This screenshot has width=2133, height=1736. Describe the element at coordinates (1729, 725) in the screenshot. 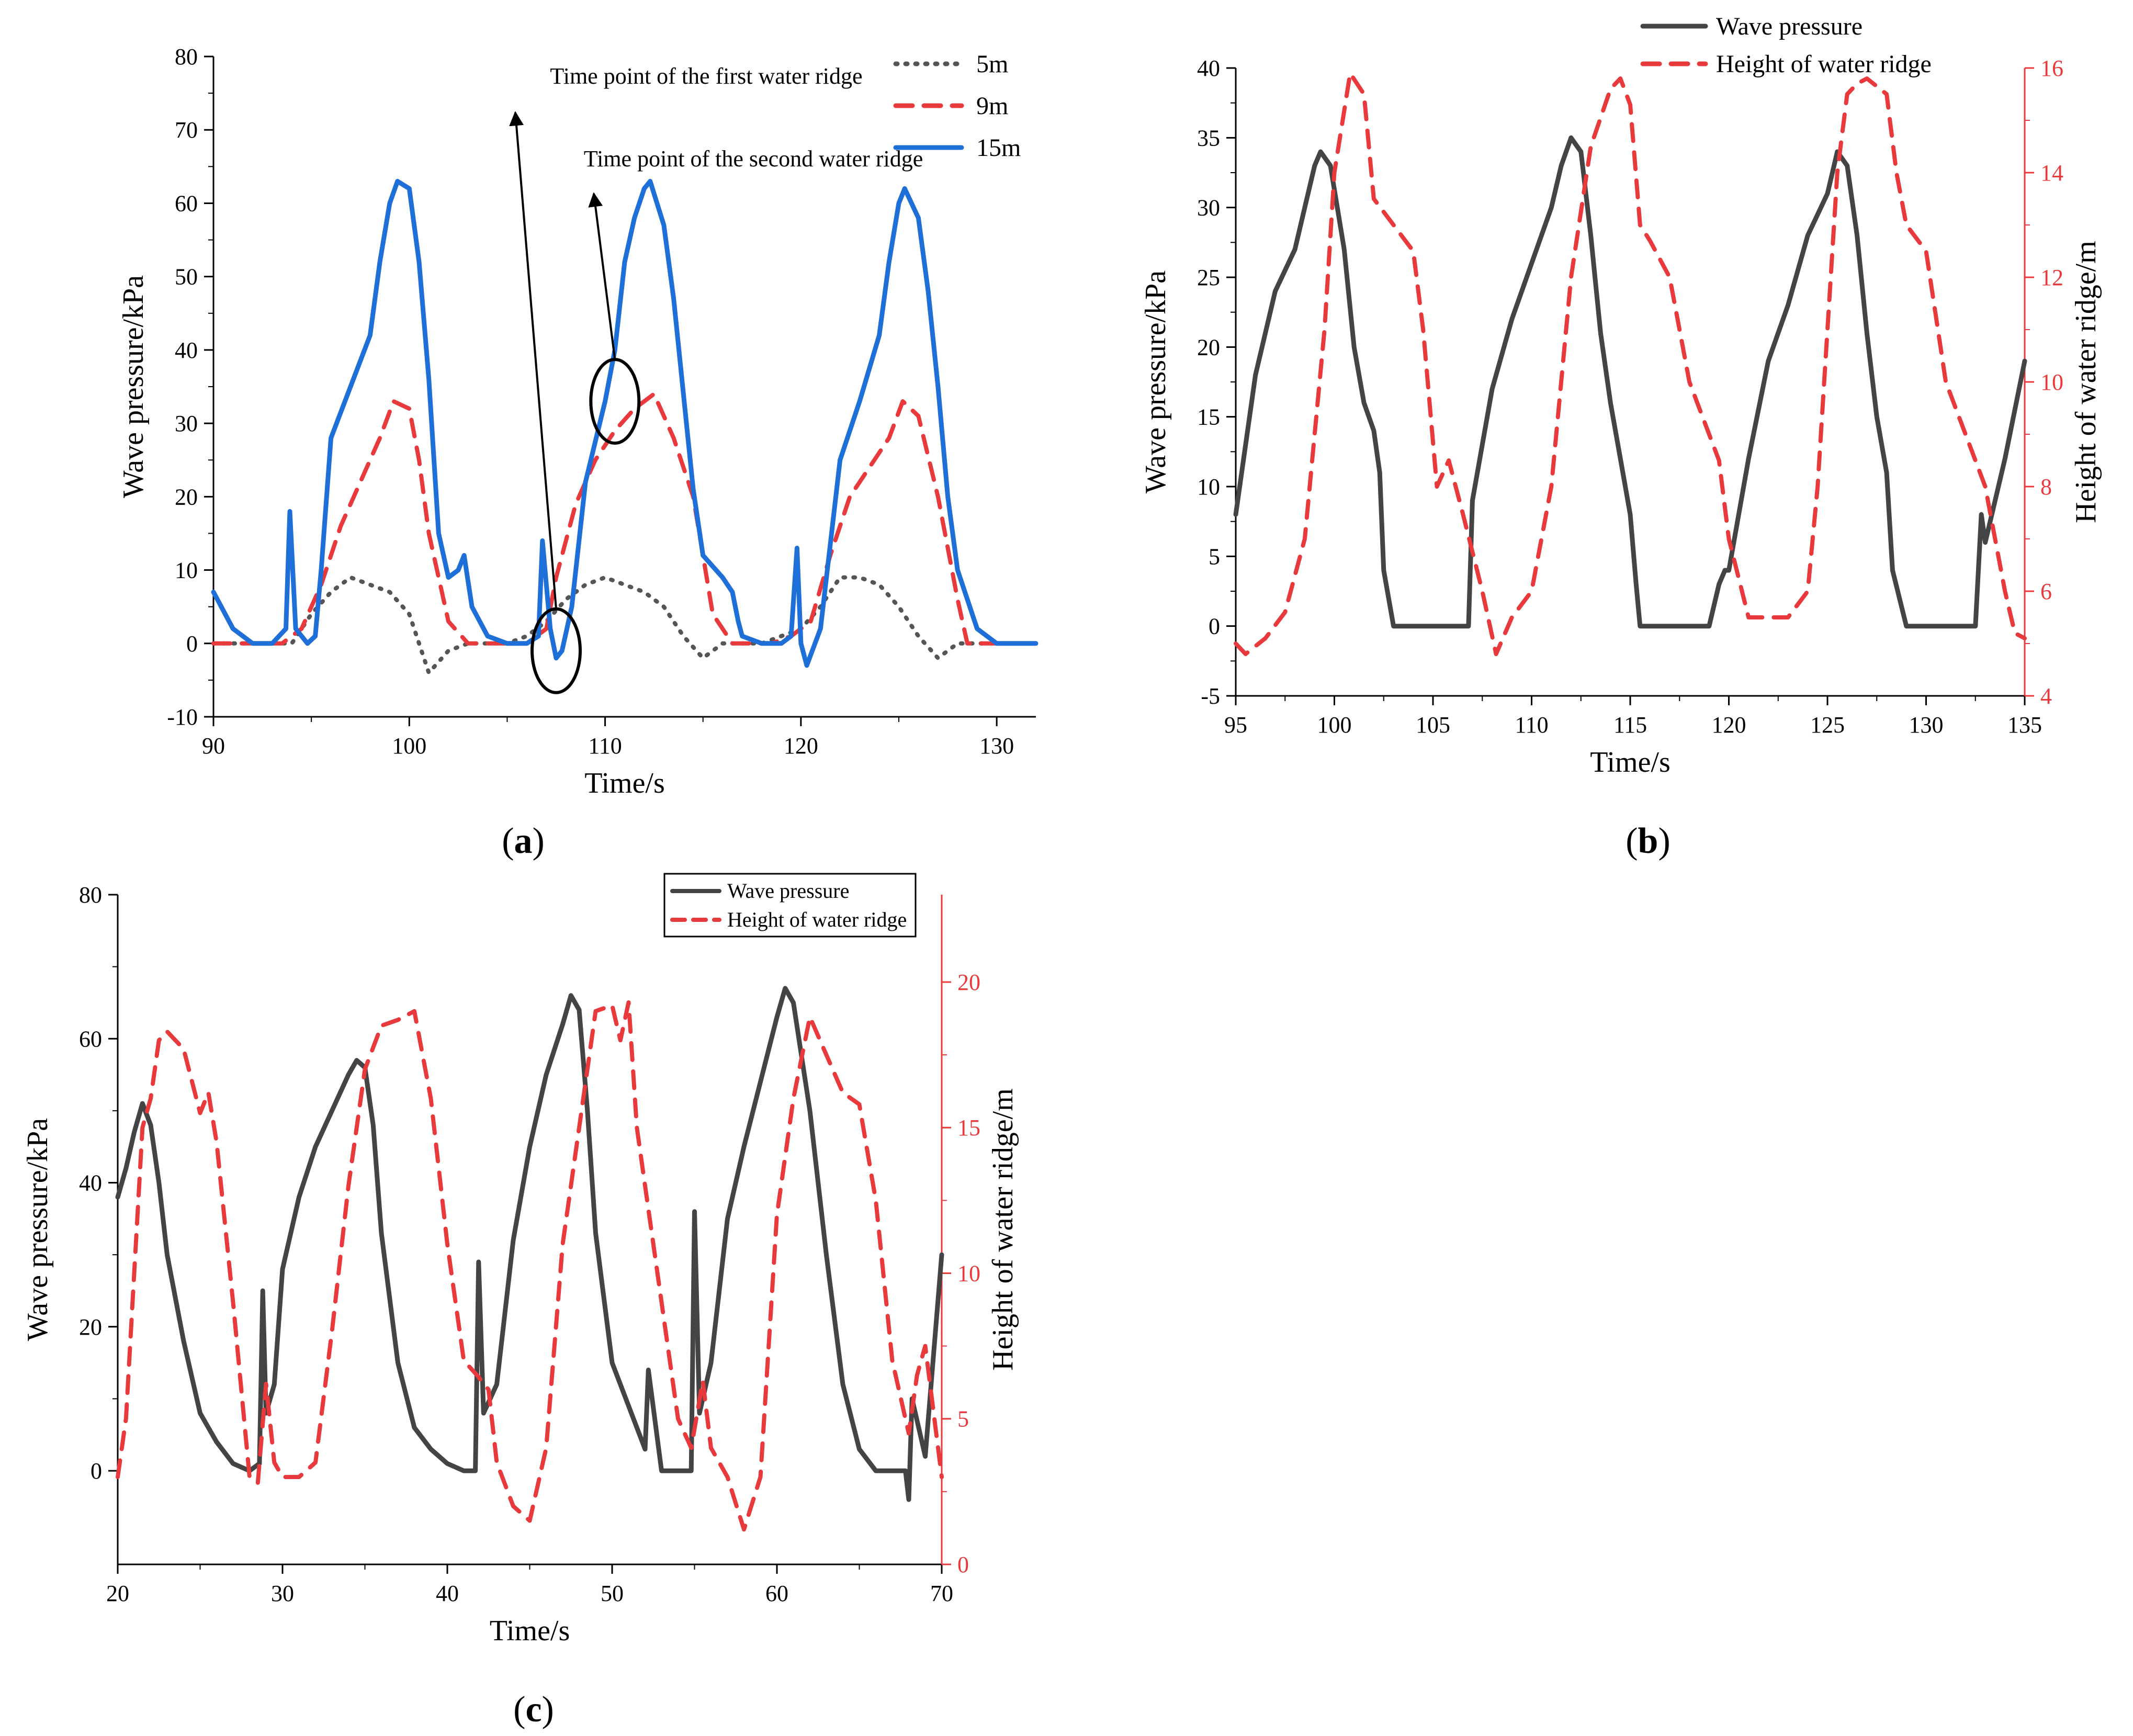

I see `x-tick-label-b-5: 120` at that location.